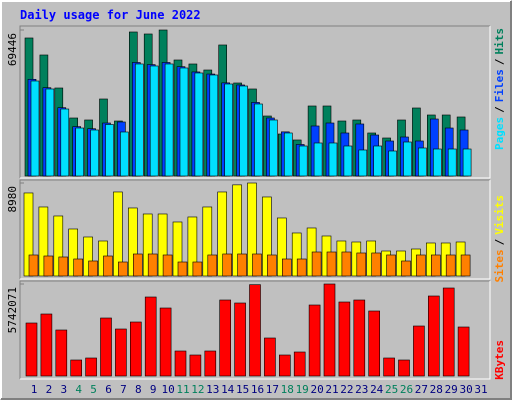 The width and height of the screenshot is (512, 400). Describe the element at coordinates (499, 133) in the screenshot. I see `legend-entry: Pages` at that location.